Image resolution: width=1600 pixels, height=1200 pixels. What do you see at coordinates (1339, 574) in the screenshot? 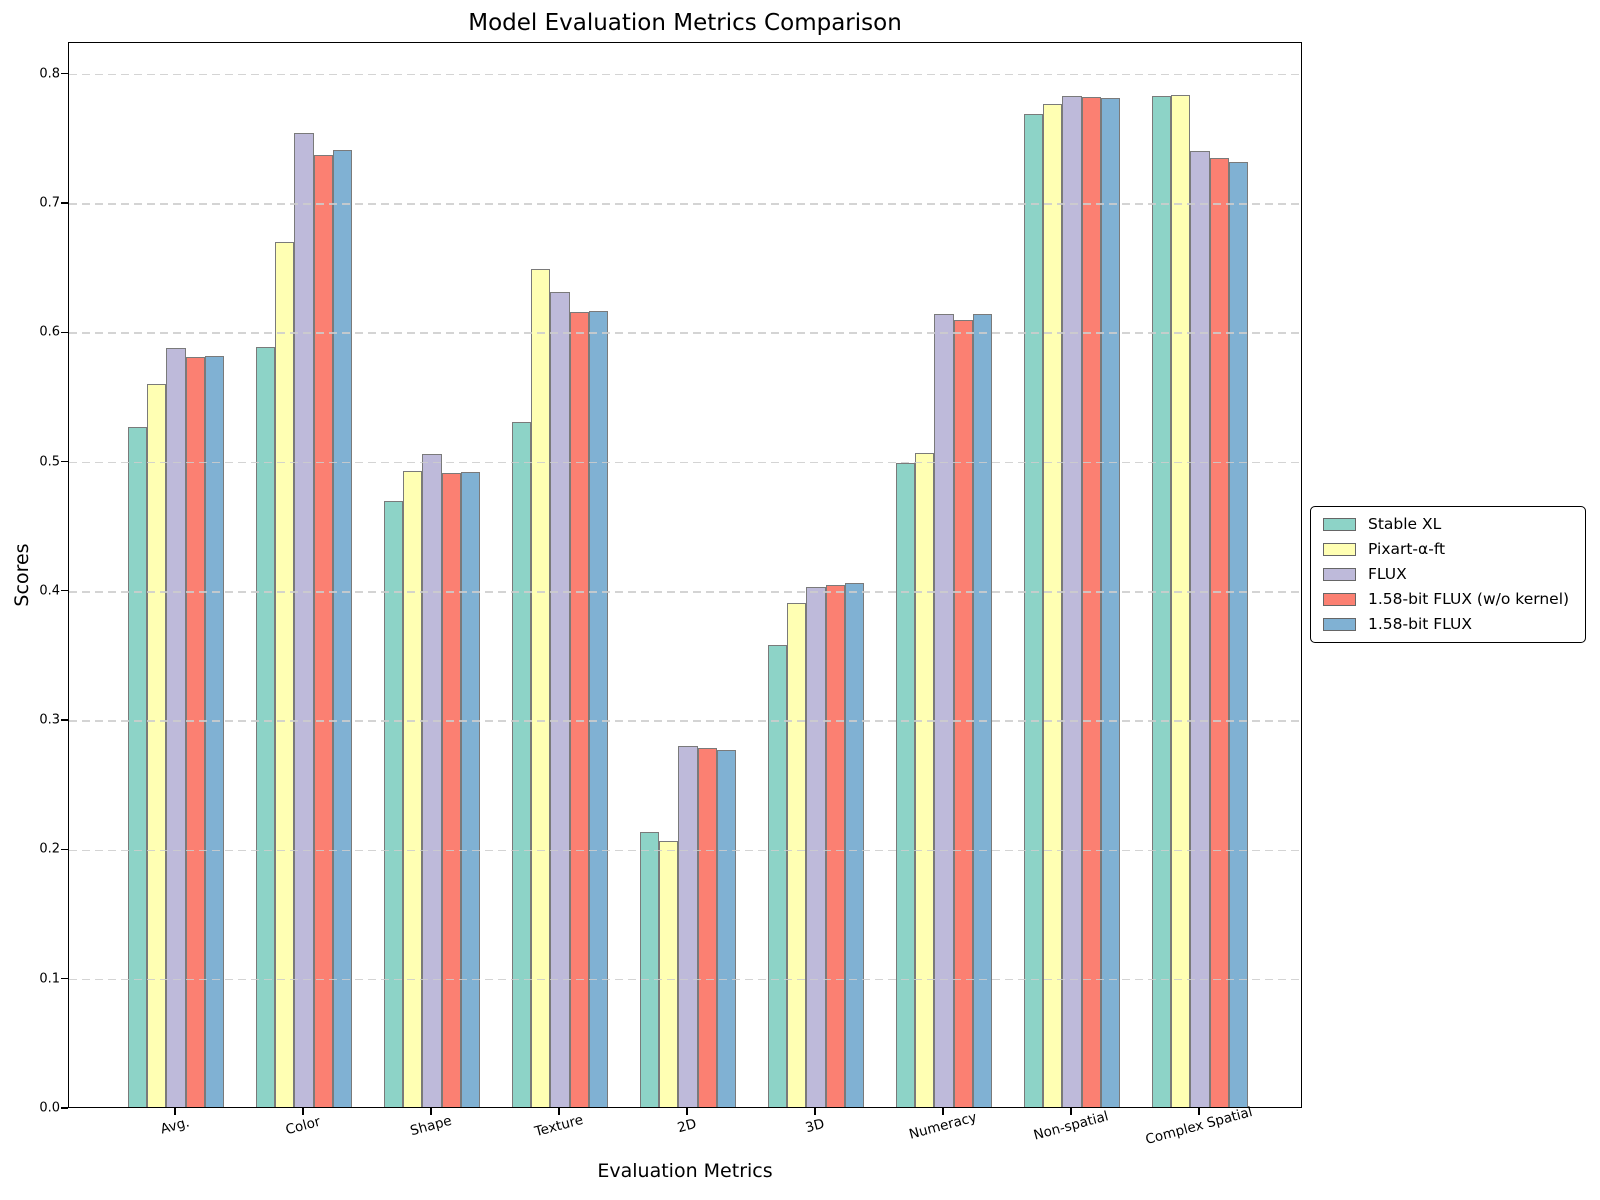
I see `legend-swatch-flux` at bounding box center [1339, 574].